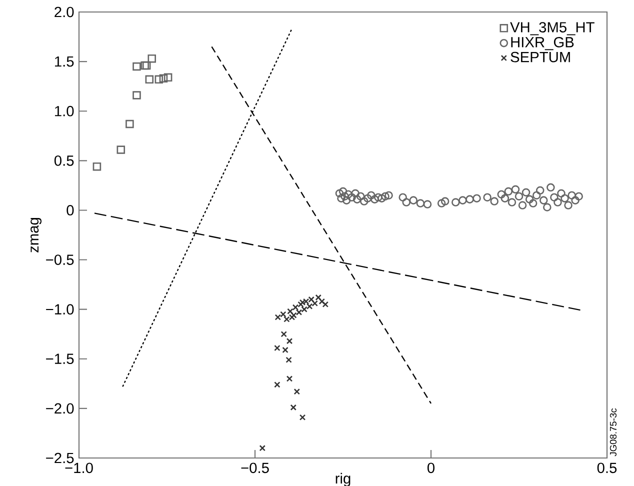 This screenshot has height=486, width=634. Describe the element at coordinates (430, 468) in the screenshot. I see `x-tick-label: 0` at that location.